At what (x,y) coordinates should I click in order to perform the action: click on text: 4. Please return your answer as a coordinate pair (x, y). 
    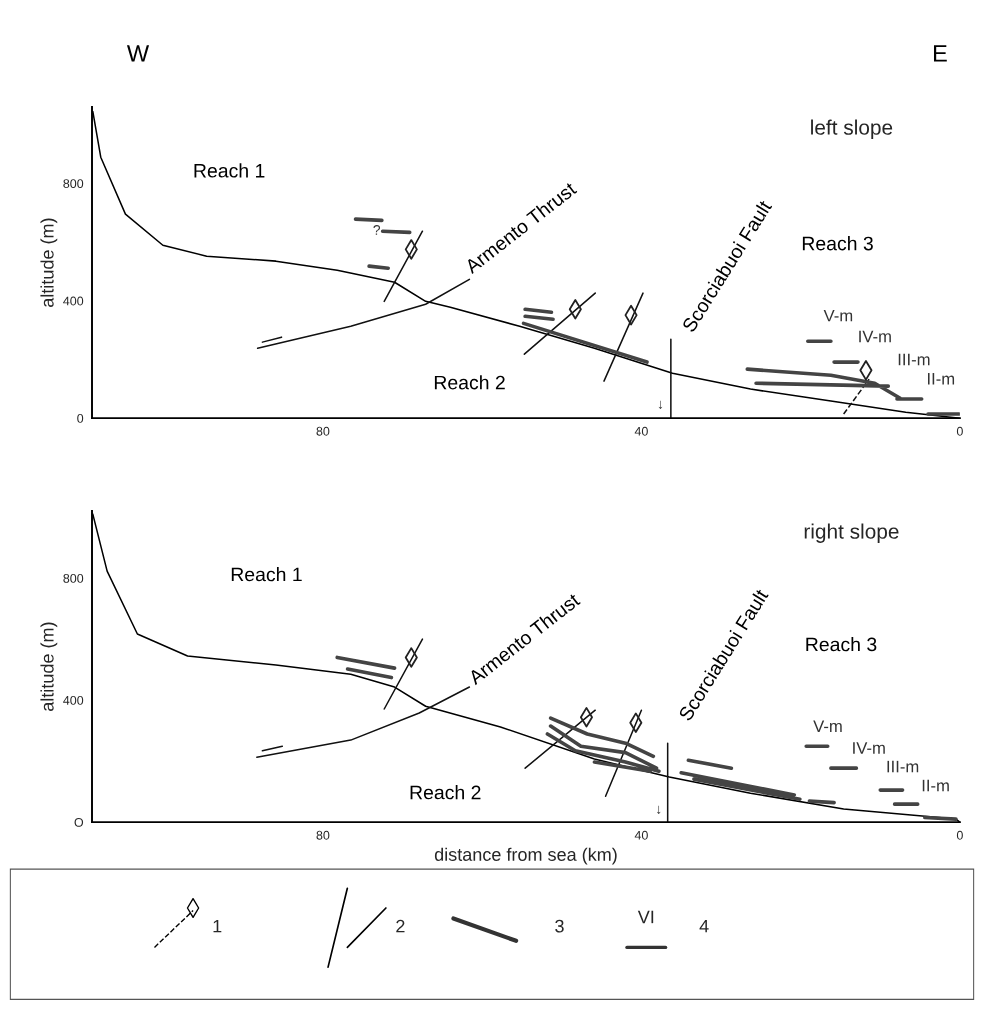
    Looking at the image, I should click on (704, 926).